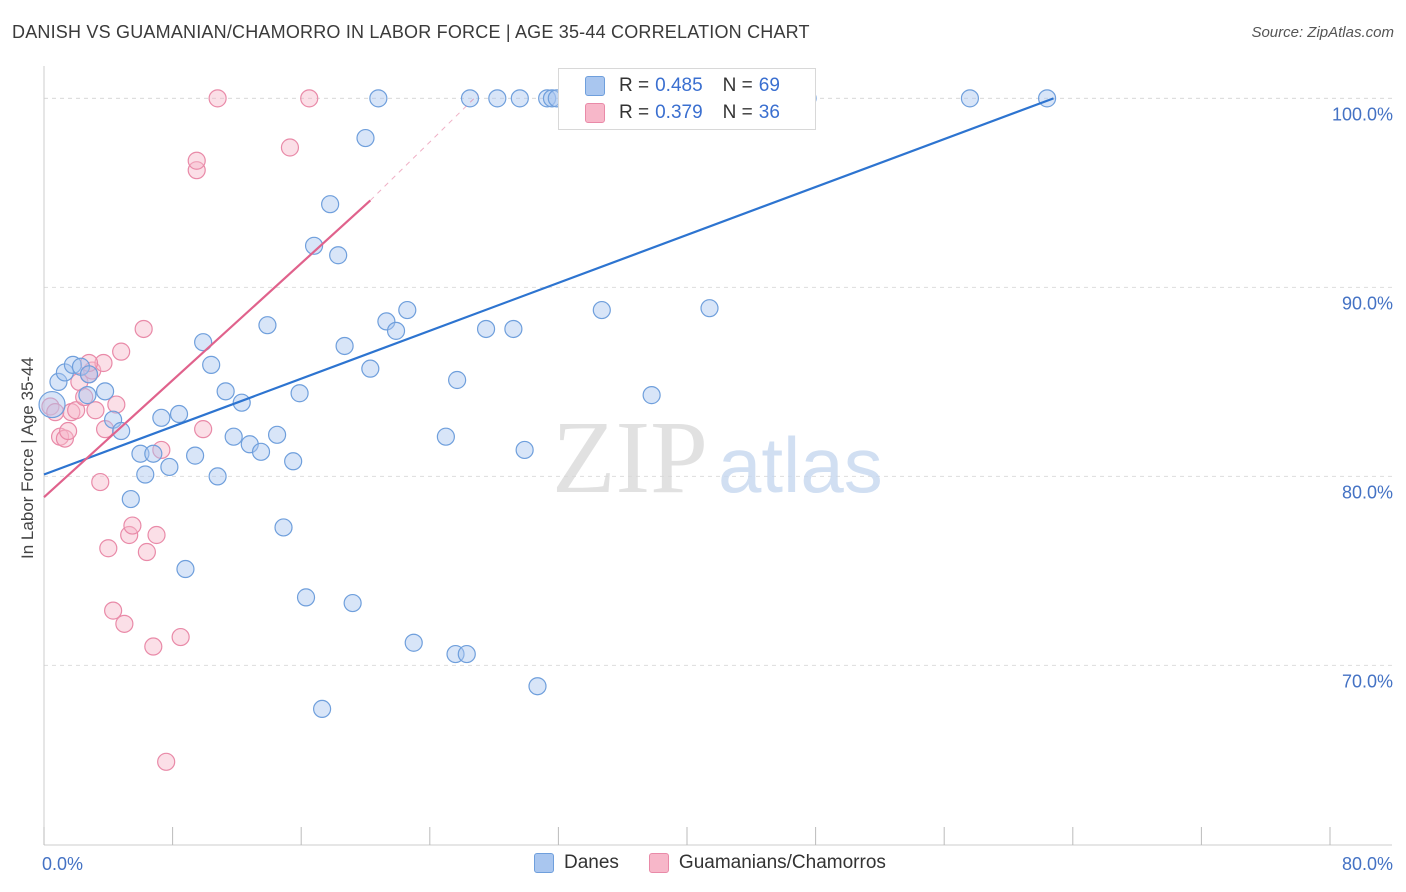 The width and height of the screenshot is (1406, 892). I want to click on y-tick-label: 70.0%, so click(1367, 681).